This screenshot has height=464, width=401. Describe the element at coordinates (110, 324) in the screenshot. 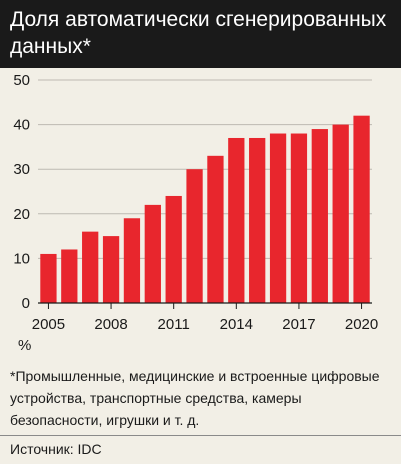

I see `x-tick-label: 2008` at that location.